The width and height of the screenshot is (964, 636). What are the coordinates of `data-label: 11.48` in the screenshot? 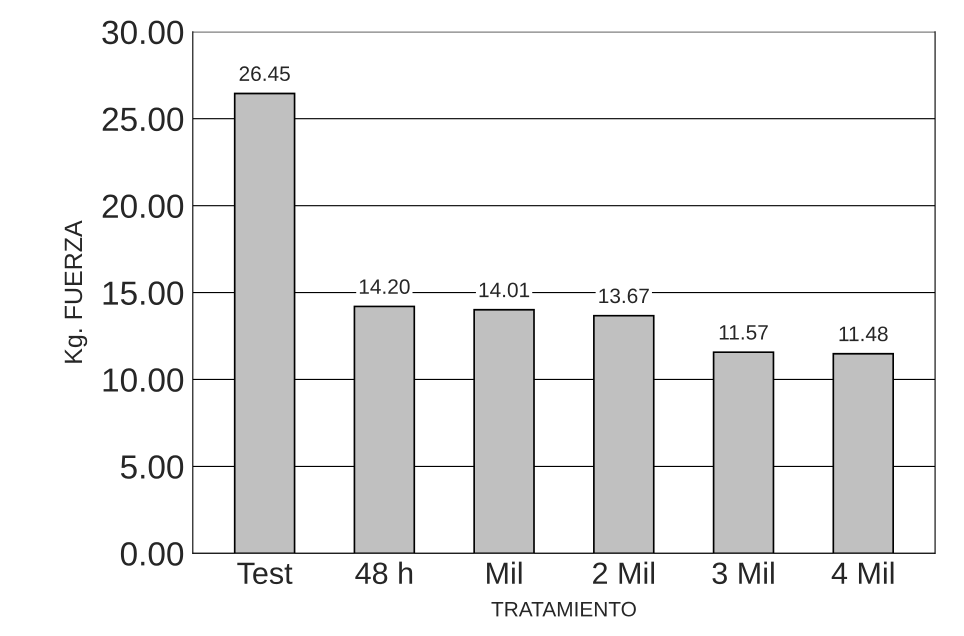 It's located at (864, 334).